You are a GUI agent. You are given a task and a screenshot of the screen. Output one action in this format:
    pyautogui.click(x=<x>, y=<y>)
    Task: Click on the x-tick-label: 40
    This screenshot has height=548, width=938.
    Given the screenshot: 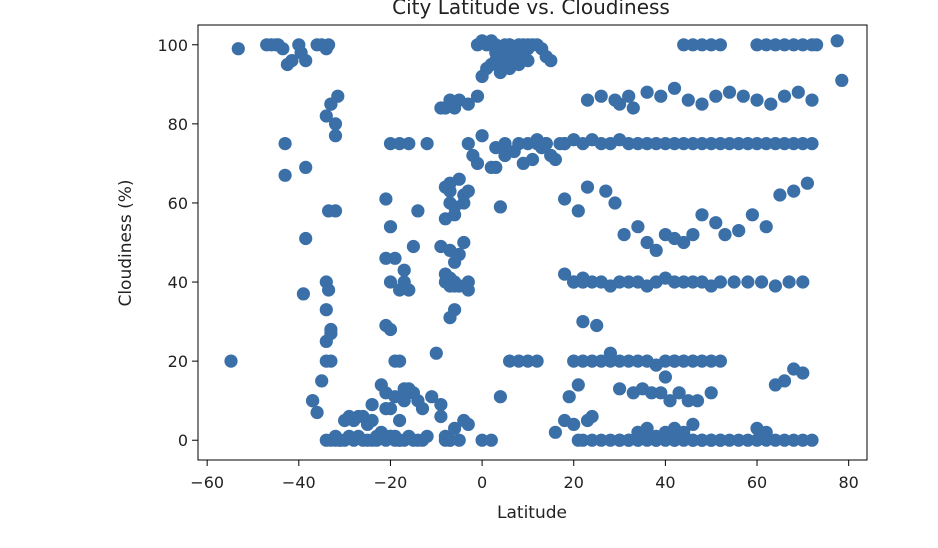 What is the action you would take?
    pyautogui.click(x=665, y=482)
    